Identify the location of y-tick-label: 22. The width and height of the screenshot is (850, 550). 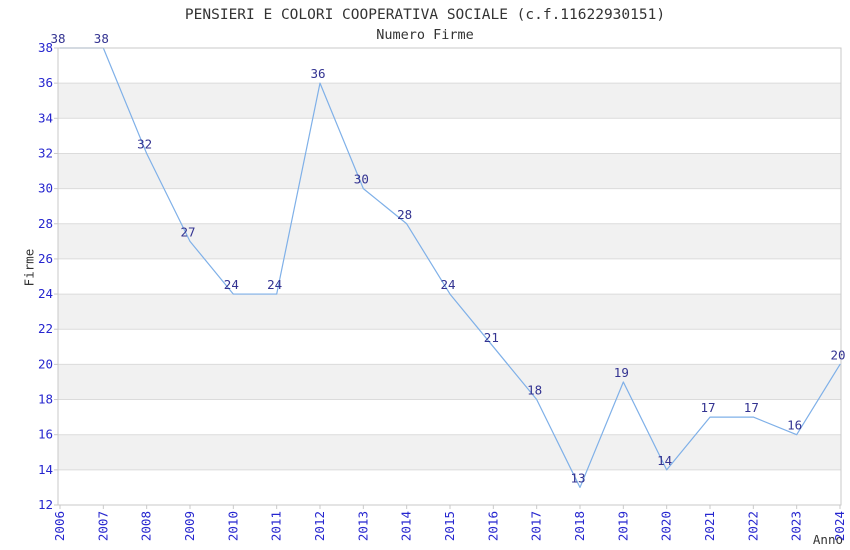
(45, 328).